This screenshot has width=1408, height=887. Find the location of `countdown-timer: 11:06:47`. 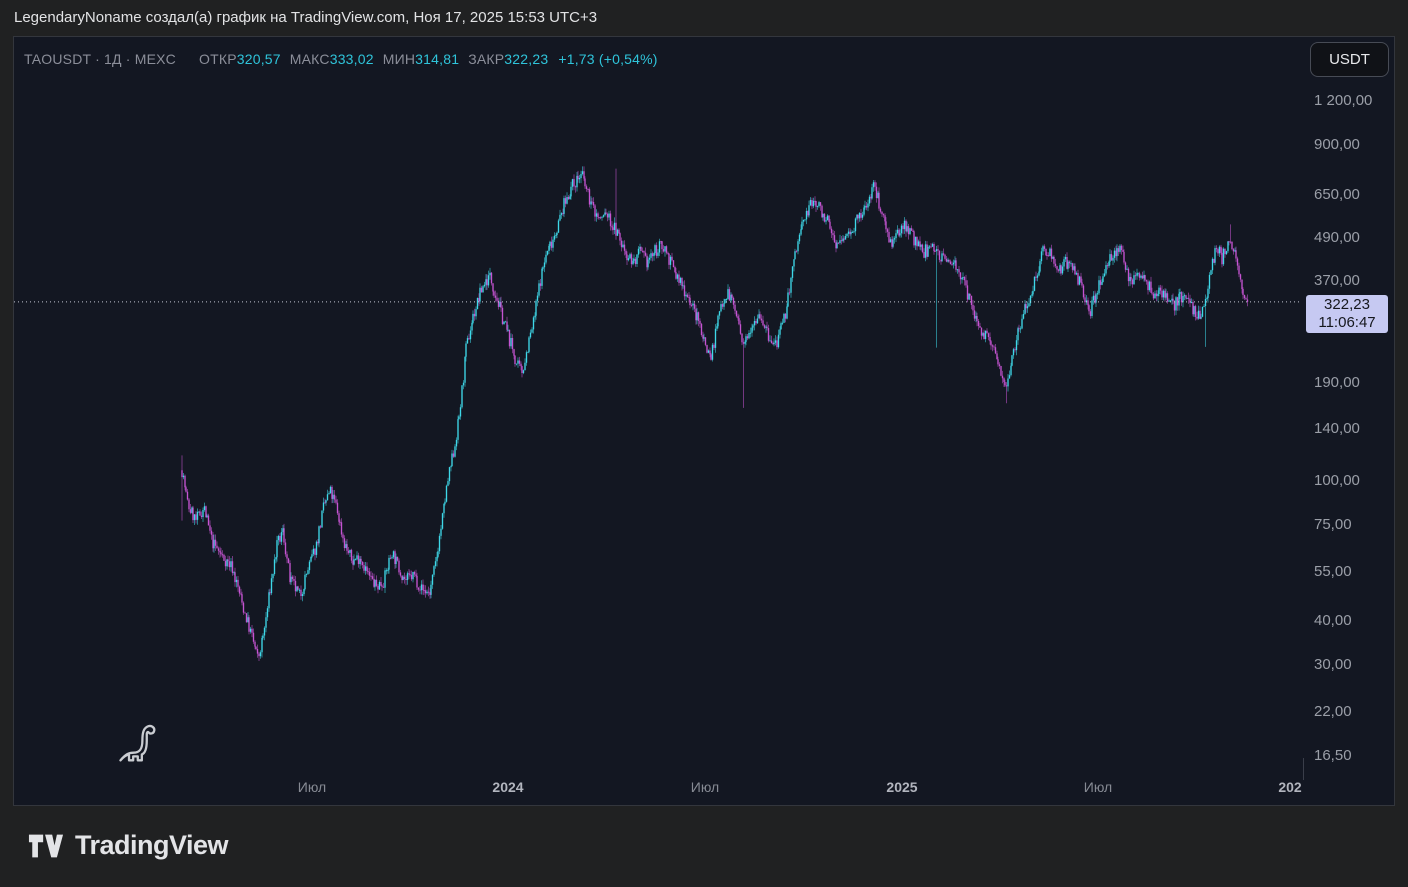

countdown-timer: 11:06:47 is located at coordinates (1347, 322).